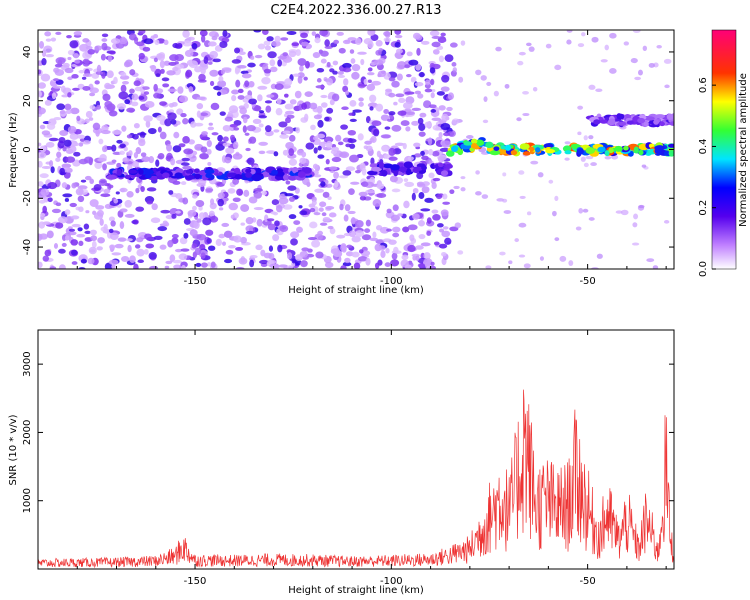  Describe the element at coordinates (703, 146) in the screenshot. I see `colorbar-tick-label: 0.4` at that location.